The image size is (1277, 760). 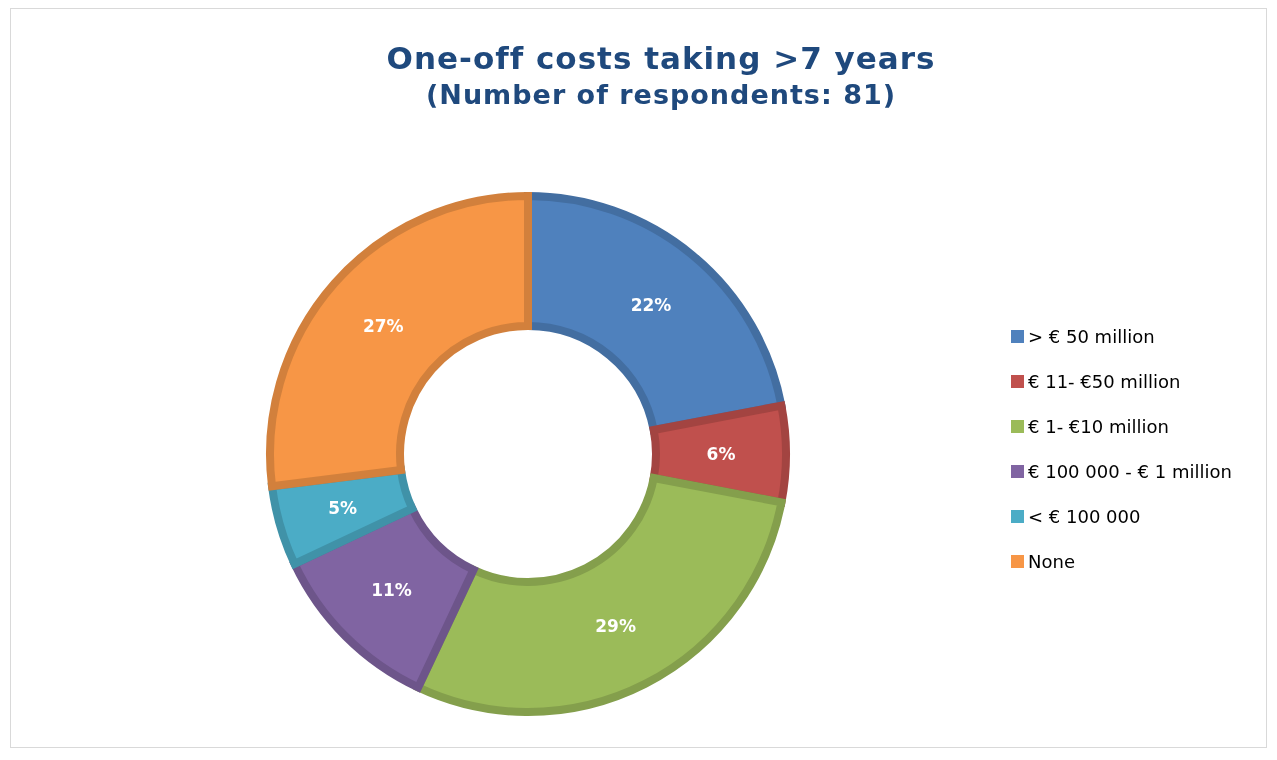 I want to click on legend-label: € 100 000 - € 1 million, so click(x=1130, y=471).